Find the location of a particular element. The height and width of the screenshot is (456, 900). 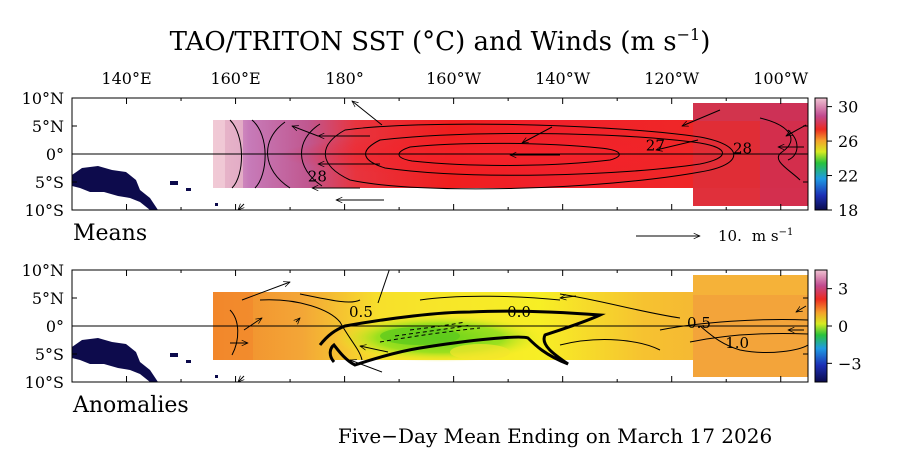

anomalies-colorbar is located at coordinates (821, 326).